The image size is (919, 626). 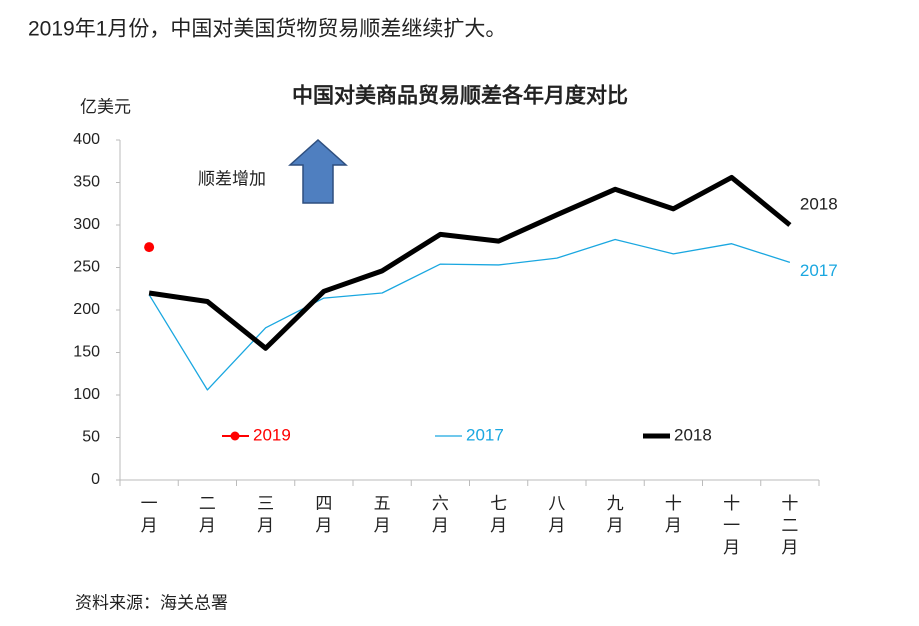 I want to click on headline: 2019年1月份，中国对美国货物贸易顺差继续扩大。, so click(x=267, y=29).